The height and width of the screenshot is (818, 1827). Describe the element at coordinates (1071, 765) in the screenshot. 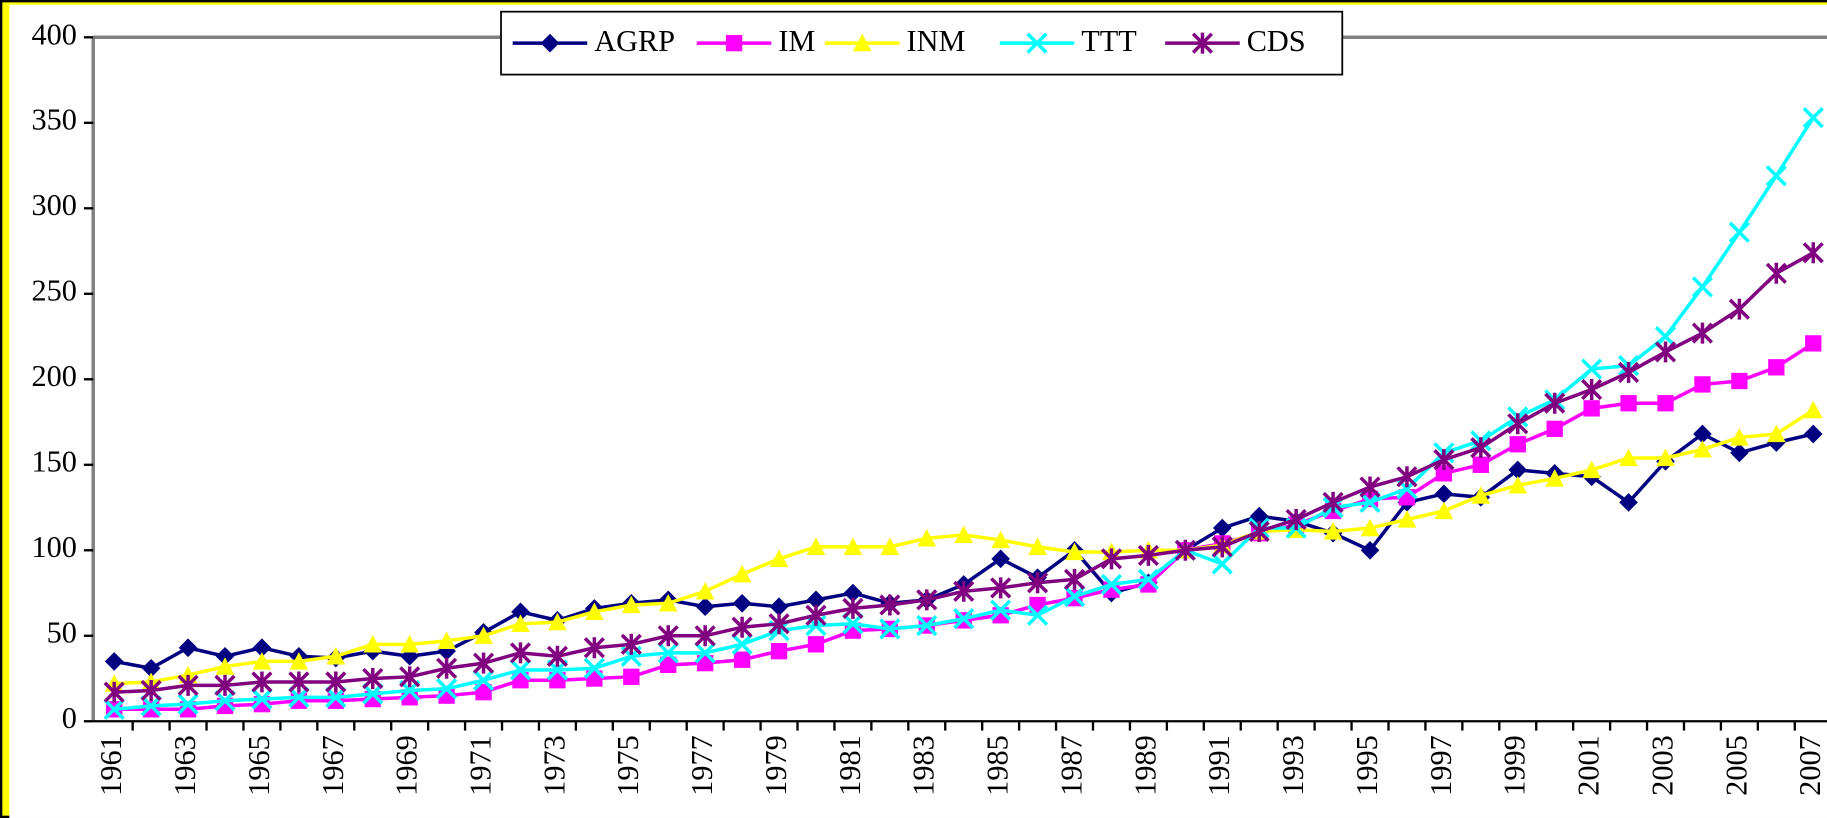

I see `x-tick-label: 1987` at that location.